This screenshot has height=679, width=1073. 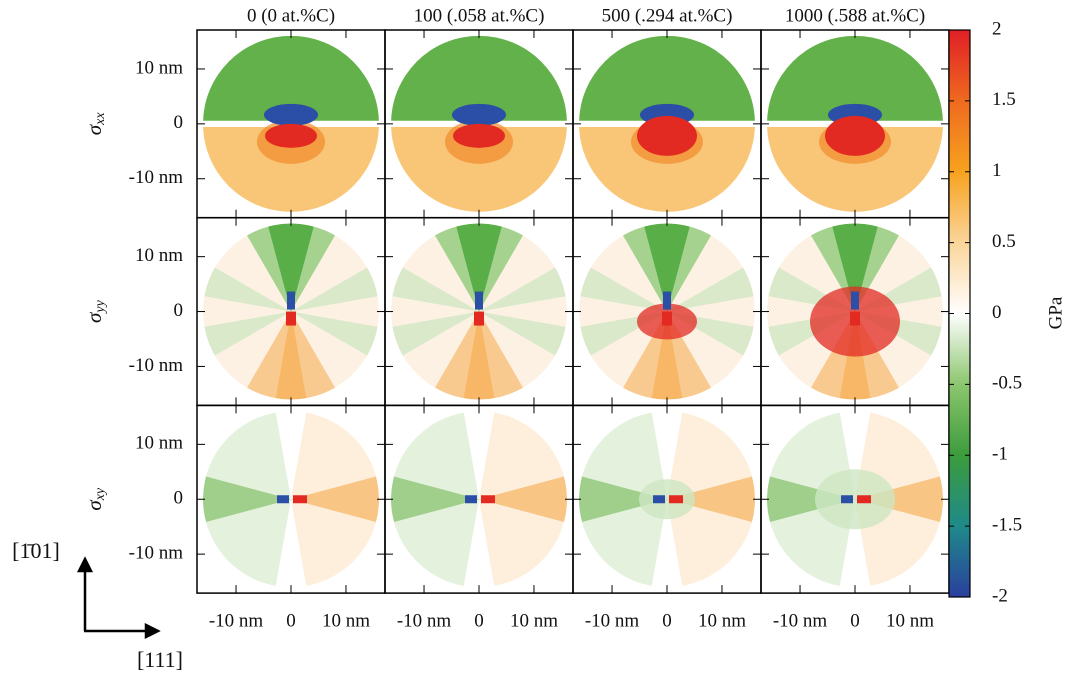 I want to click on colorbar-tick-label: 2, so click(x=997, y=28).